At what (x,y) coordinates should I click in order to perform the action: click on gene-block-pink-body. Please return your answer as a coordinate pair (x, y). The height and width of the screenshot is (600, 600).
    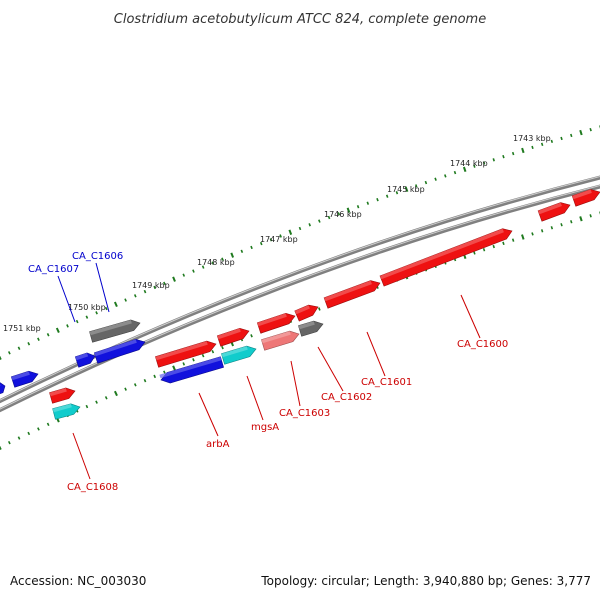
    Looking at the image, I should click on (280, 340).